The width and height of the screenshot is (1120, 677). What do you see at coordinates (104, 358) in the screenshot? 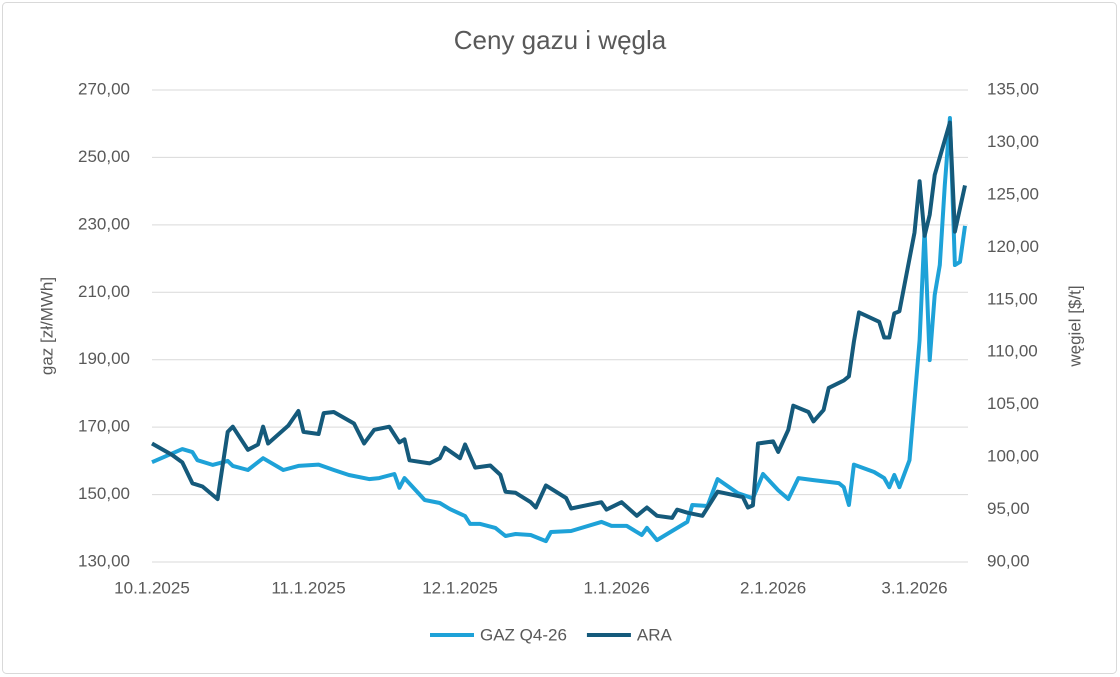
I see `y-tick-label: 190,00` at bounding box center [104, 358].